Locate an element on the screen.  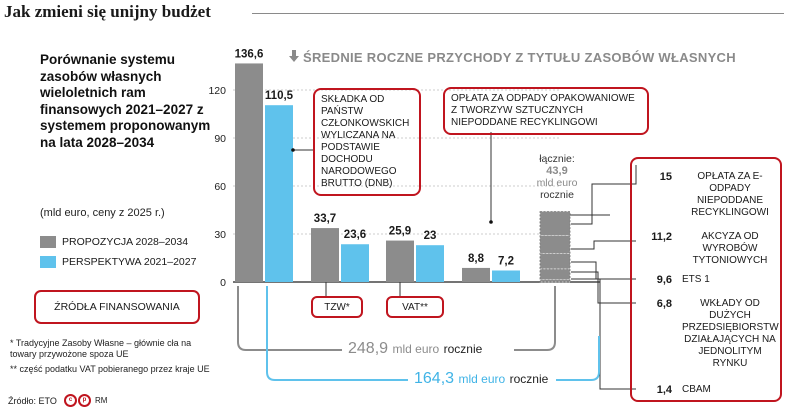
proposal-total-unit: mld euro is located at coordinates (416, 349).